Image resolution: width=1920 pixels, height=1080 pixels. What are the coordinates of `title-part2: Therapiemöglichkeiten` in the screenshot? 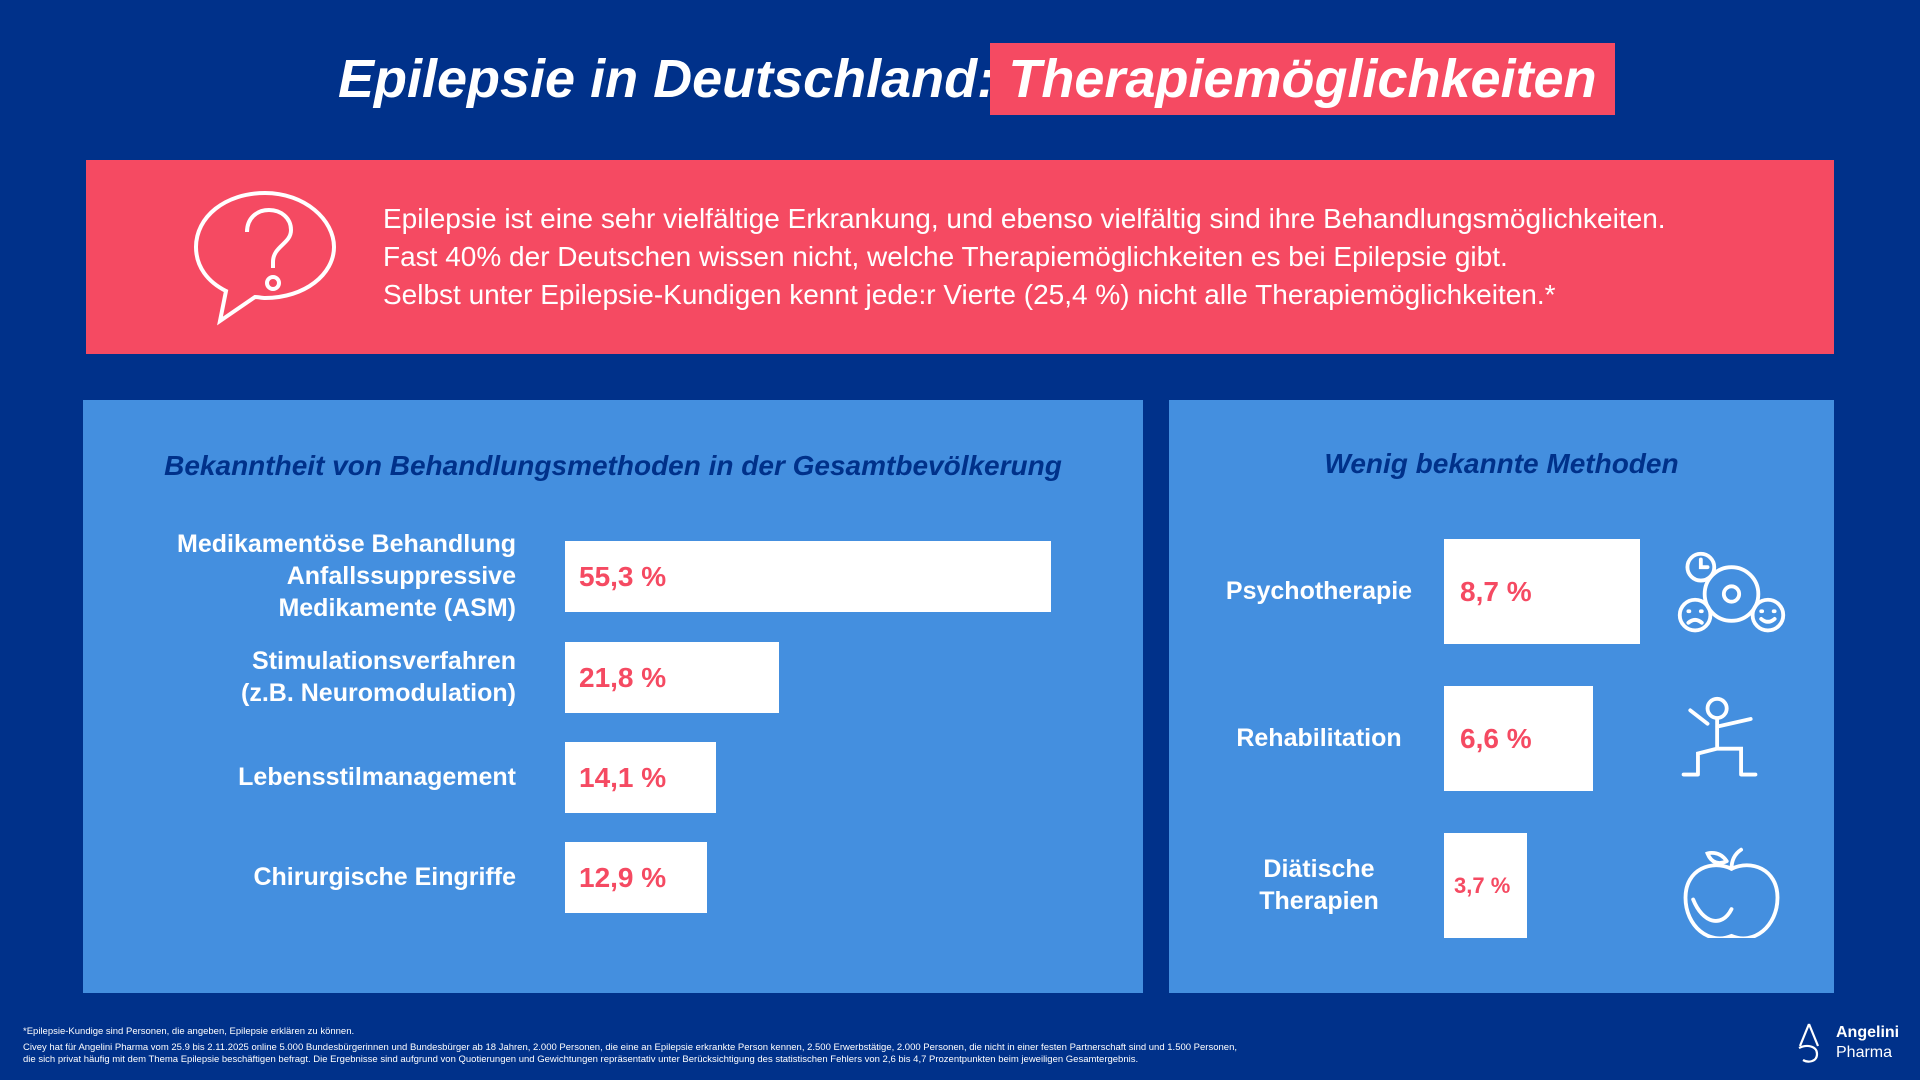 It's located at (1302, 79).